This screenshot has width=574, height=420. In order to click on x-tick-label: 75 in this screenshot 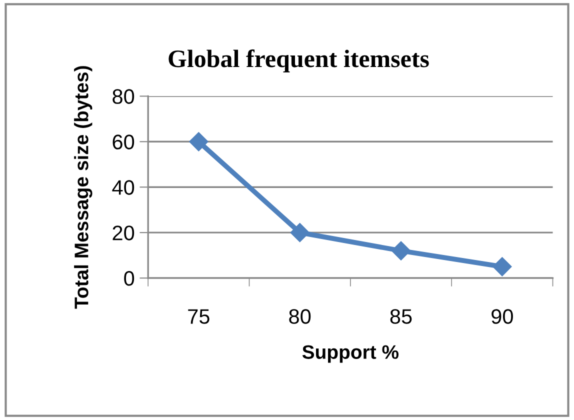, I will do `click(199, 316)`.